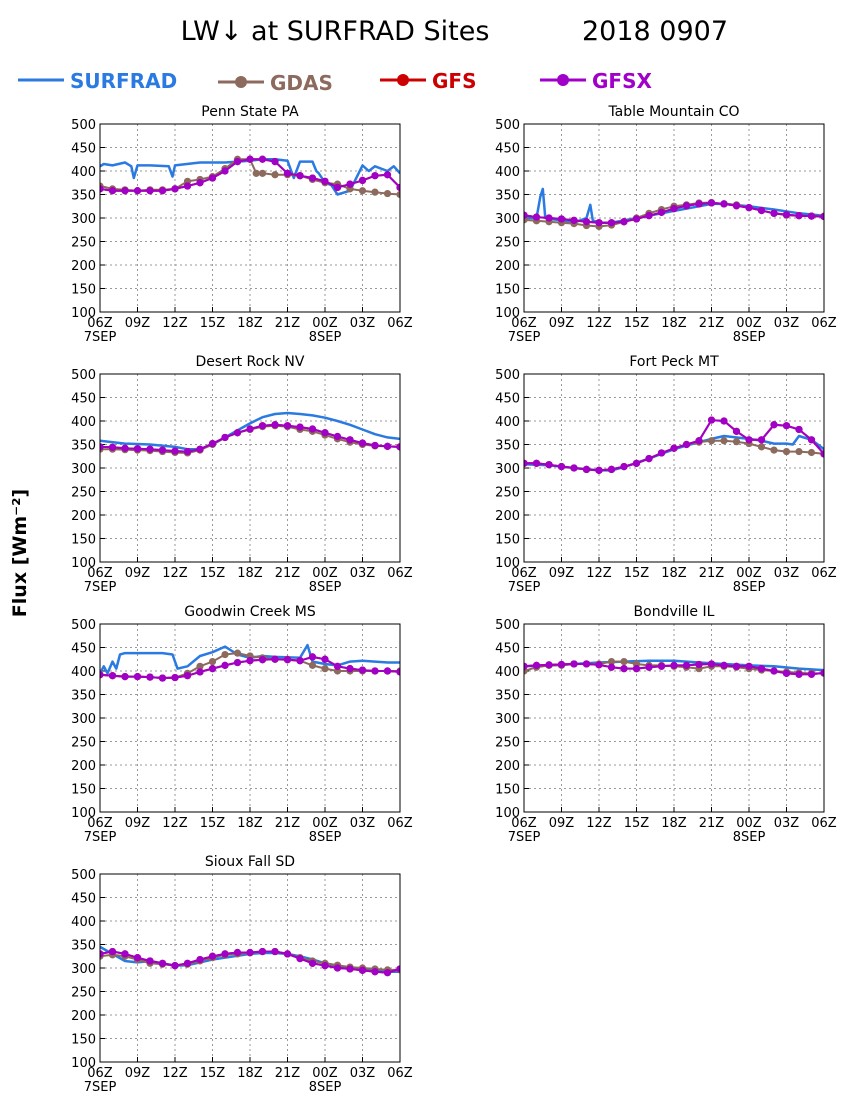  What do you see at coordinates (787, 823) in the screenshot?
I see `x-tick-label: 03Z` at bounding box center [787, 823].